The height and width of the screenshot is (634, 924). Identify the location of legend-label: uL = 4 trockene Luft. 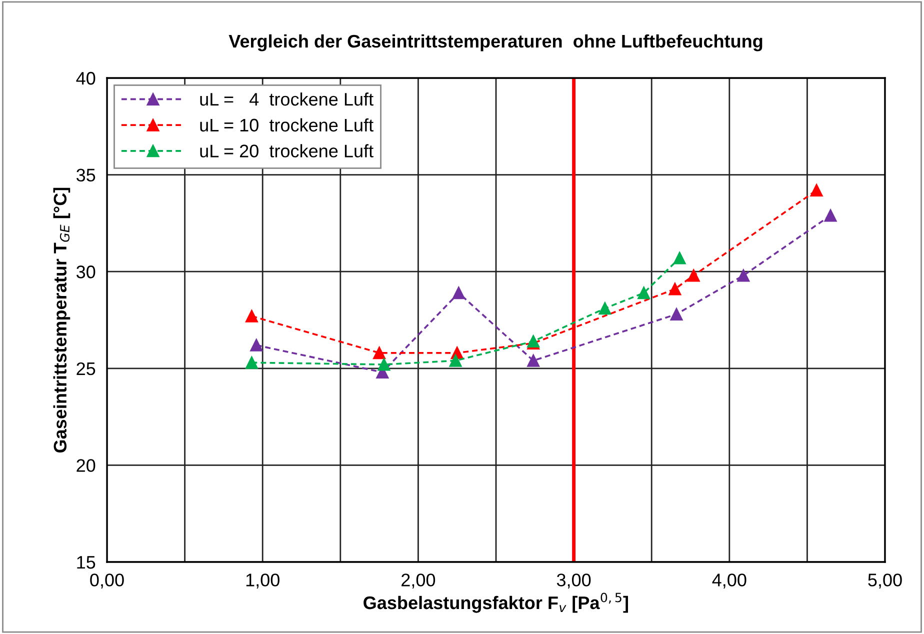
(287, 99).